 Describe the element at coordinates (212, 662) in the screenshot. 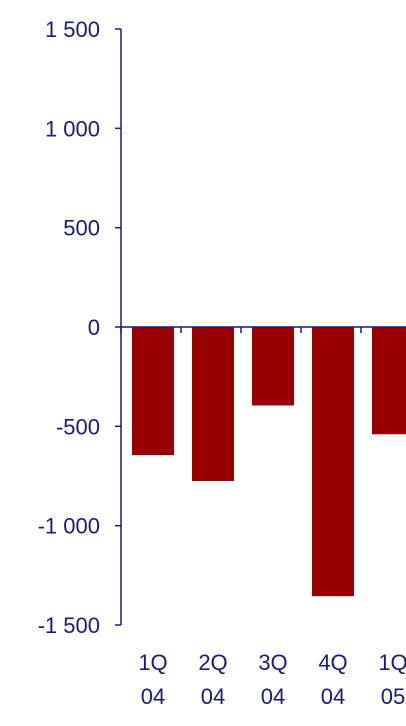

I see `x-tick-label: 2Q` at that location.